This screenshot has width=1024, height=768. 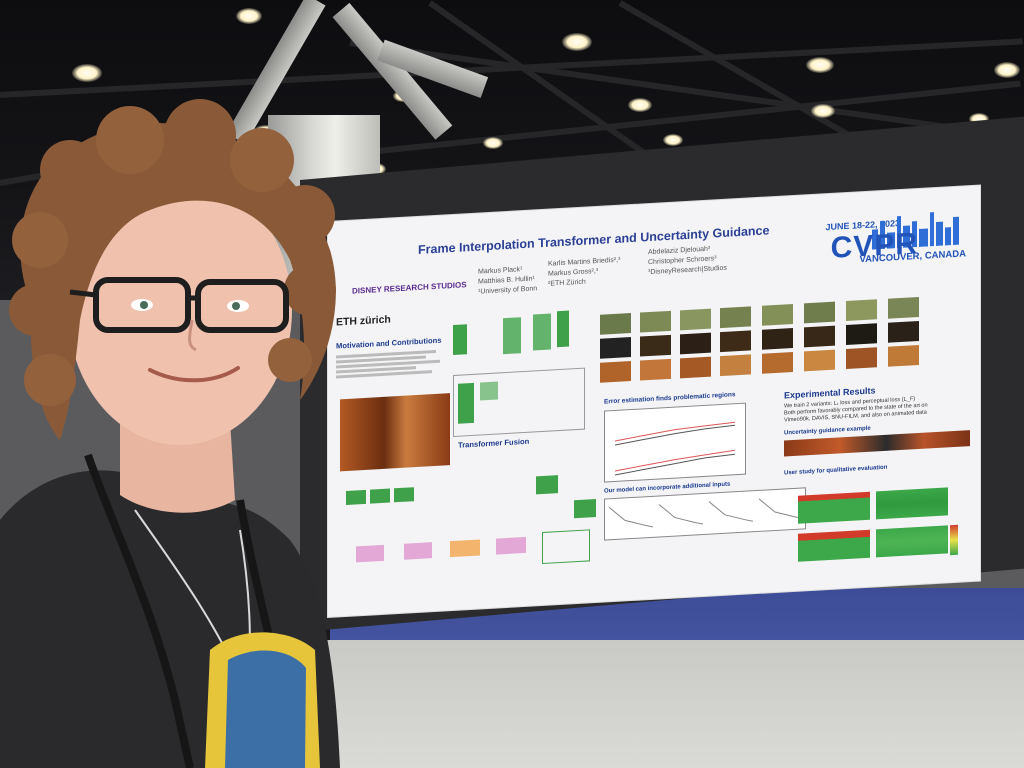 What do you see at coordinates (915, 231) in the screenshot?
I see `skyline-logo` at bounding box center [915, 231].